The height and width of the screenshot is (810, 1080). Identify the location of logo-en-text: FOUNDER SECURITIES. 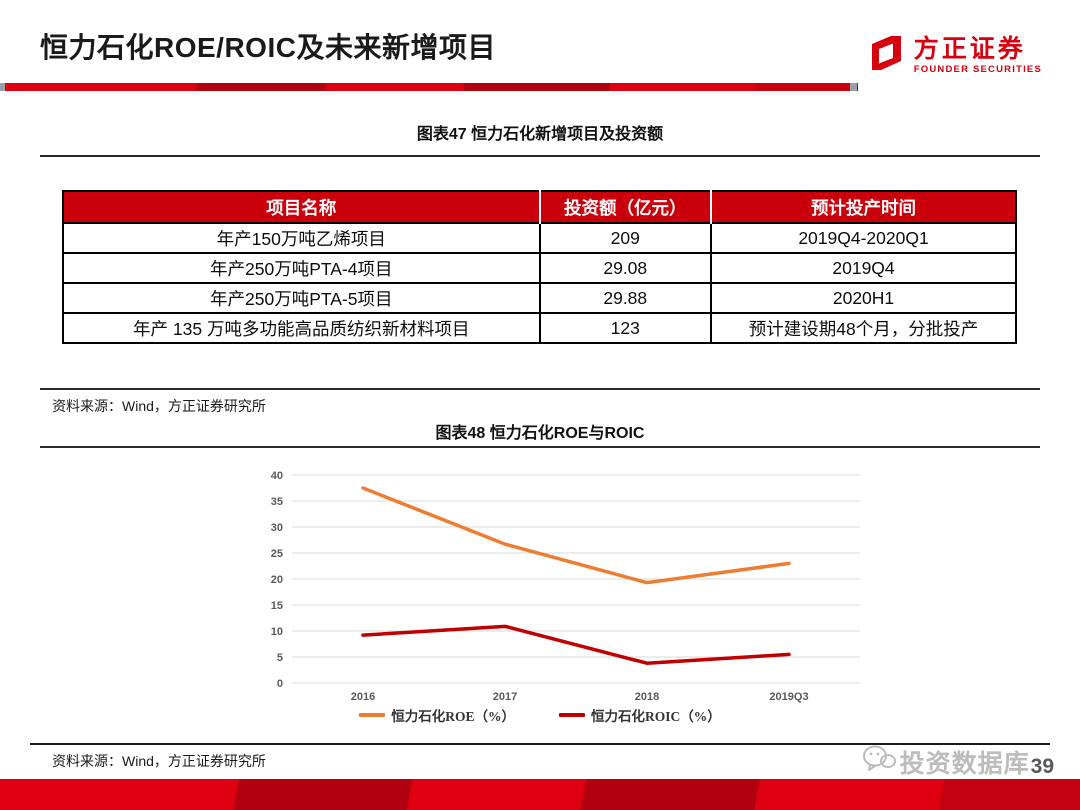
(977, 70).